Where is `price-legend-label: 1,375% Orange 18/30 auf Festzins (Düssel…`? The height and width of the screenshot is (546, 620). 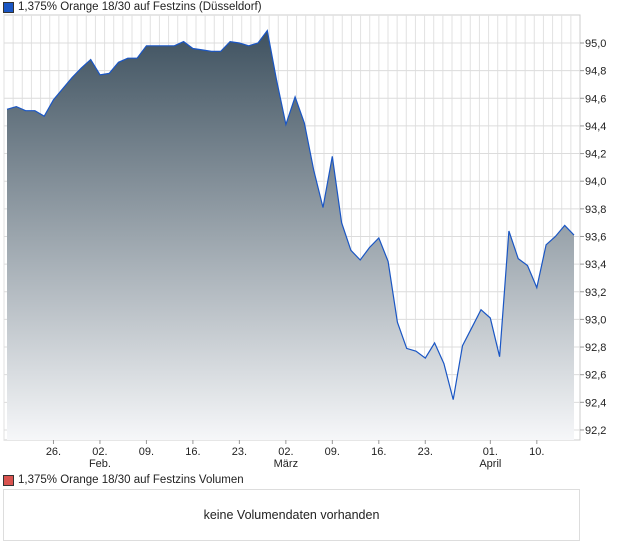
price-legend-label: 1,375% Orange 18/30 auf Festzins (Düssel… is located at coordinates (140, 7).